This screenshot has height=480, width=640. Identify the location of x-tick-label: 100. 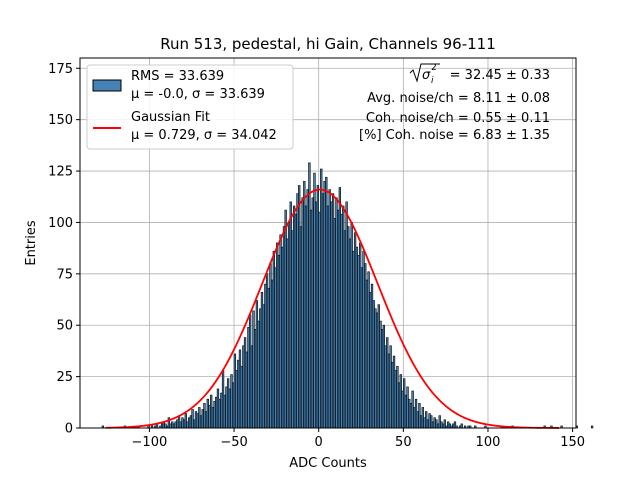
(488, 442).